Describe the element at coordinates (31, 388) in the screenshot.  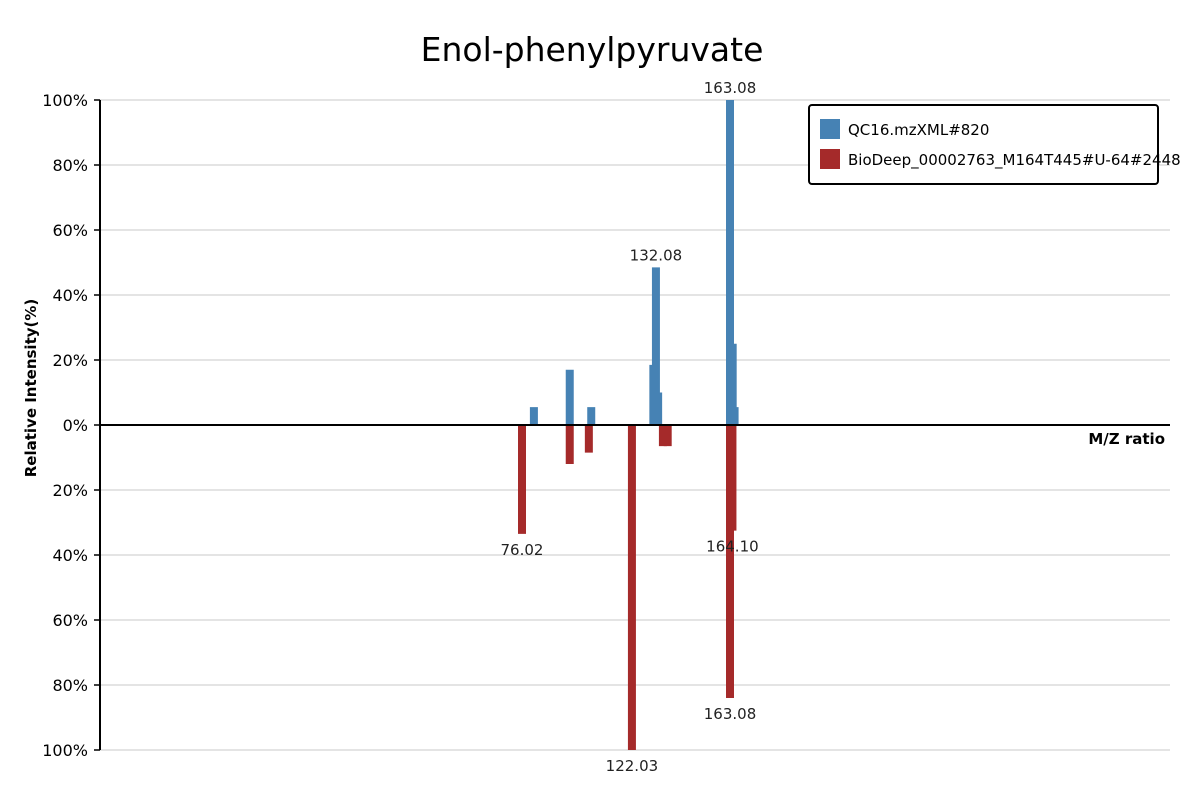
I see `y-axis-label: Relative Intensity(%)` at that location.